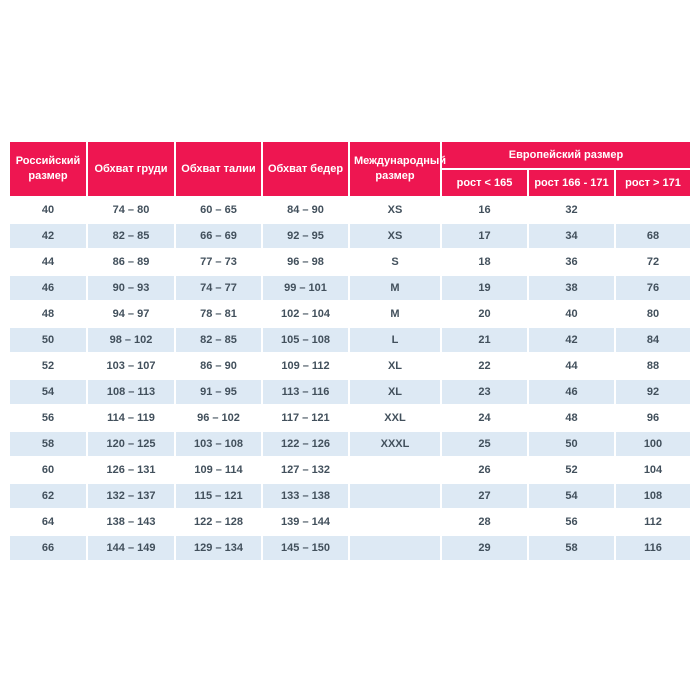  I want to click on header-height-over-171: рост > 171, so click(653, 183).